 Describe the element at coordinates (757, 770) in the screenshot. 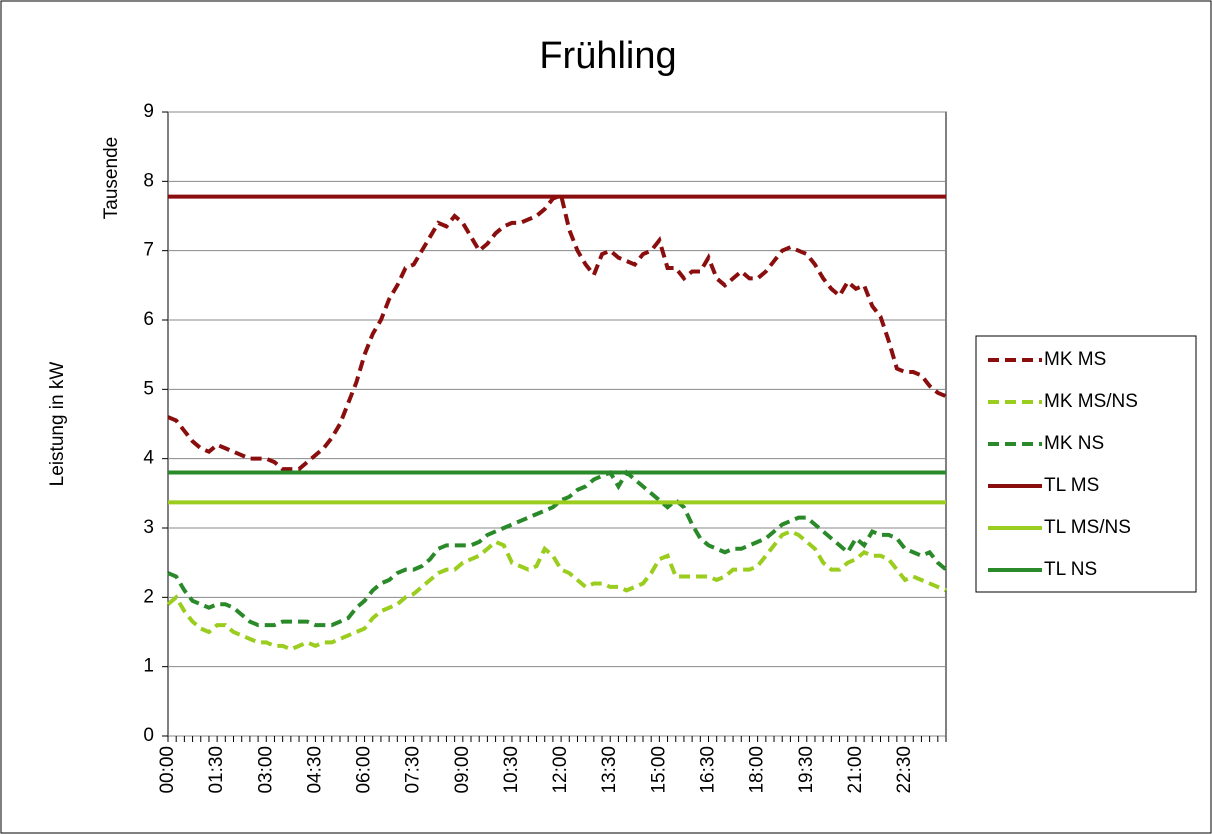

I see `x-tick-label: 18:00` at that location.